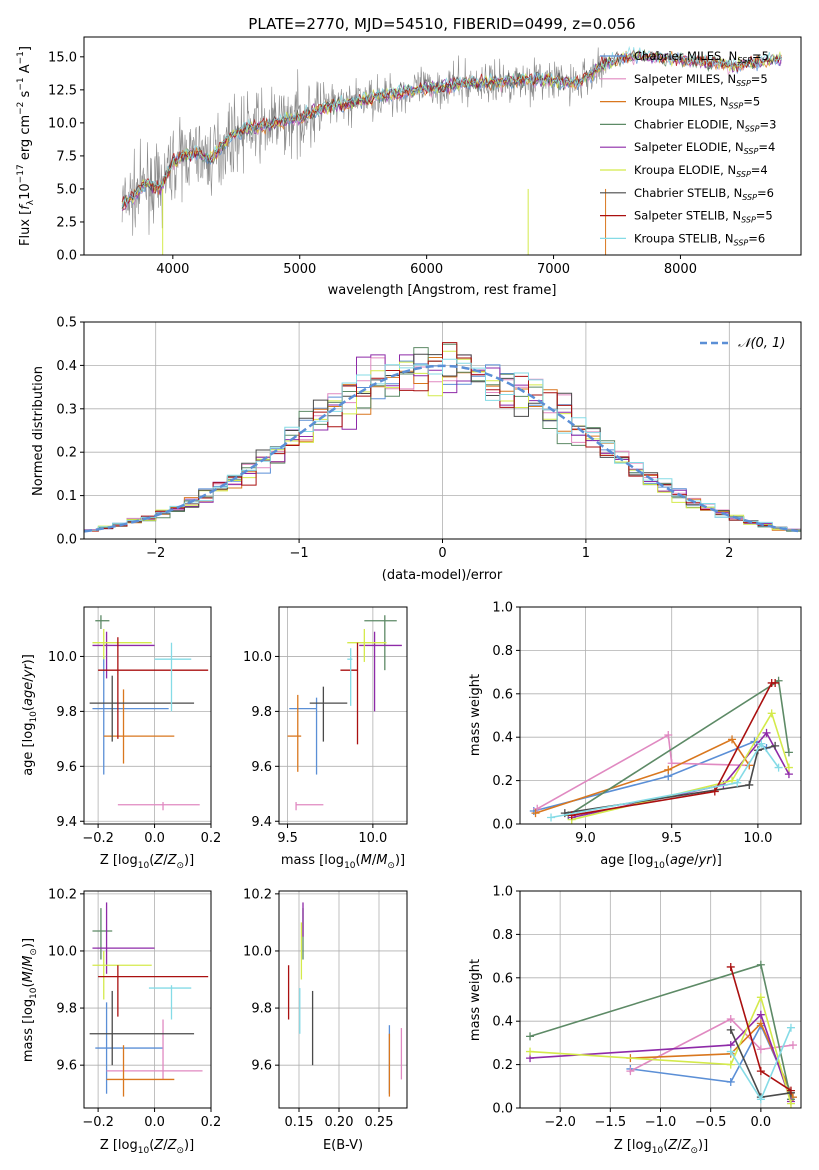 The height and width of the screenshot is (1170, 819). Describe the element at coordinates (680, 269) in the screenshot. I see `tick-label-x: 8000` at that location.